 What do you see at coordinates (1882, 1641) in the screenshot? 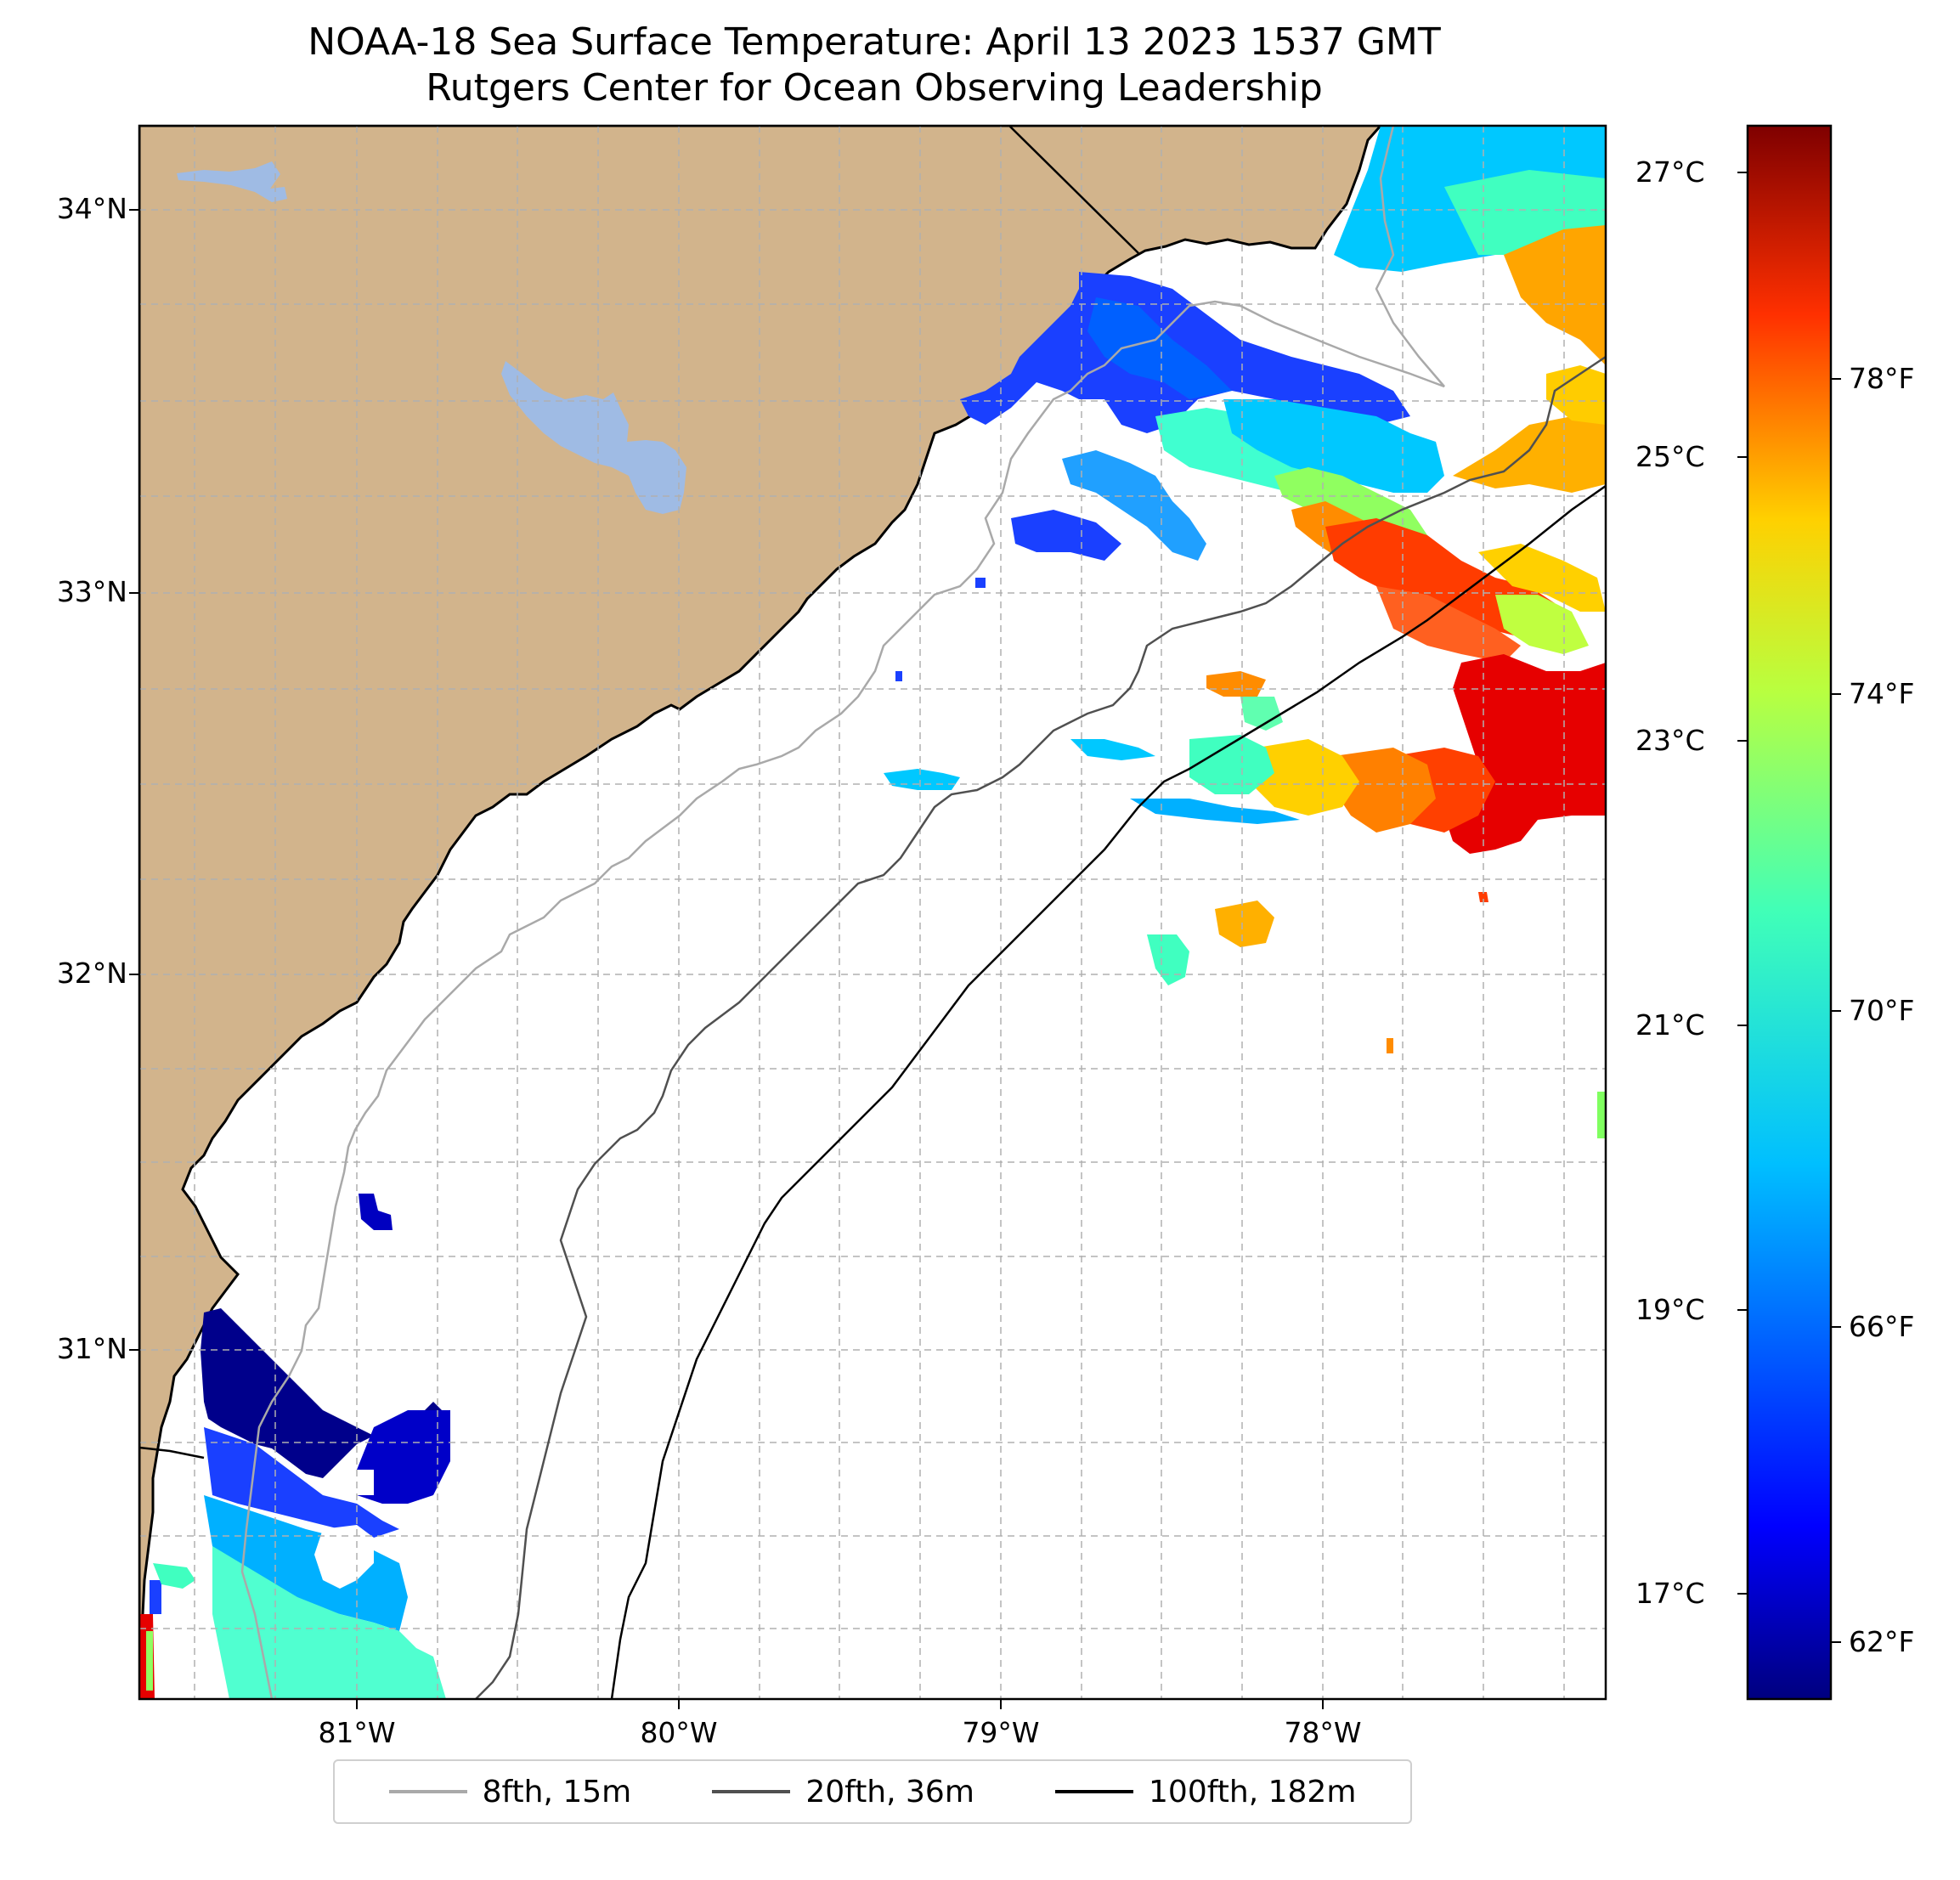
I see `colorbar-fahrenheit-label: 62°F` at bounding box center [1882, 1641].